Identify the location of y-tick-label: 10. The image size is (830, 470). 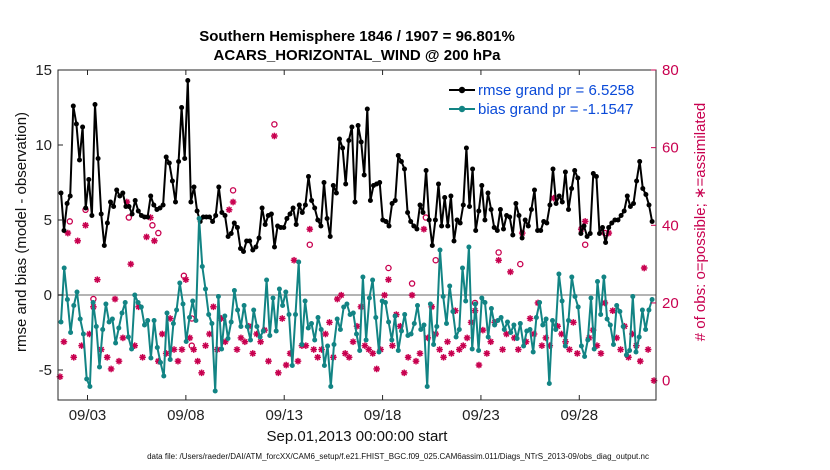
(43, 145).